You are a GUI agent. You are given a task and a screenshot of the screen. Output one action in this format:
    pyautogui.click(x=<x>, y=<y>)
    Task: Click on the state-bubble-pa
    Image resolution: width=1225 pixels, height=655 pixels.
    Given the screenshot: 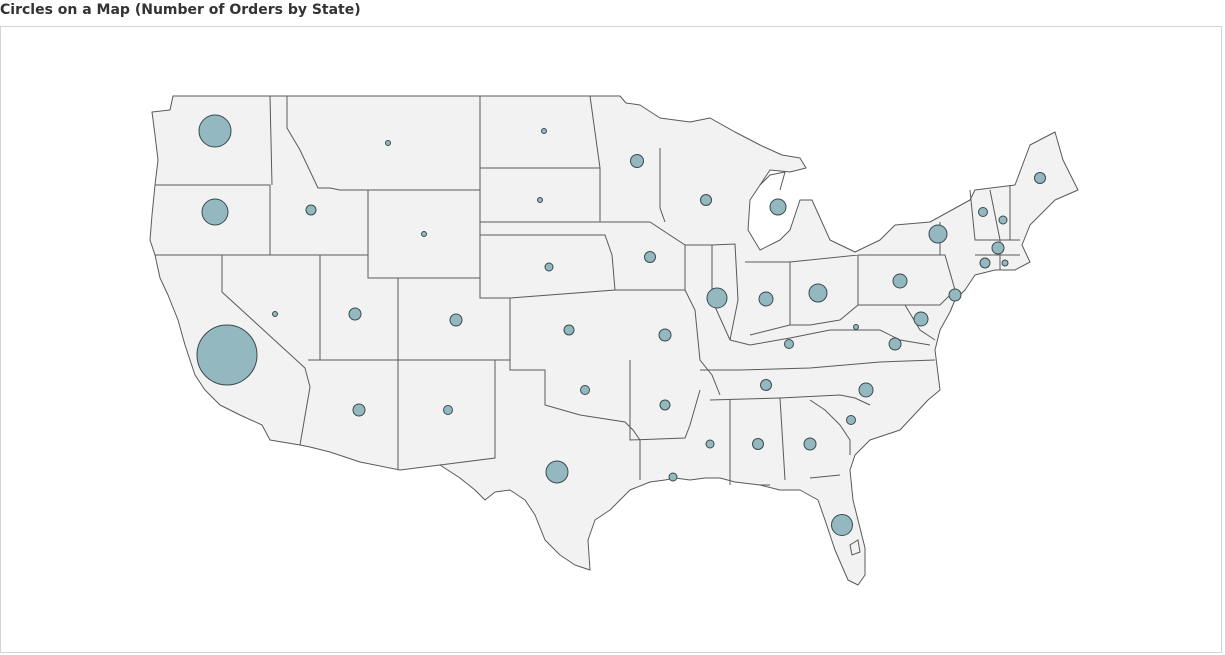 What is the action you would take?
    pyautogui.click(x=900, y=281)
    